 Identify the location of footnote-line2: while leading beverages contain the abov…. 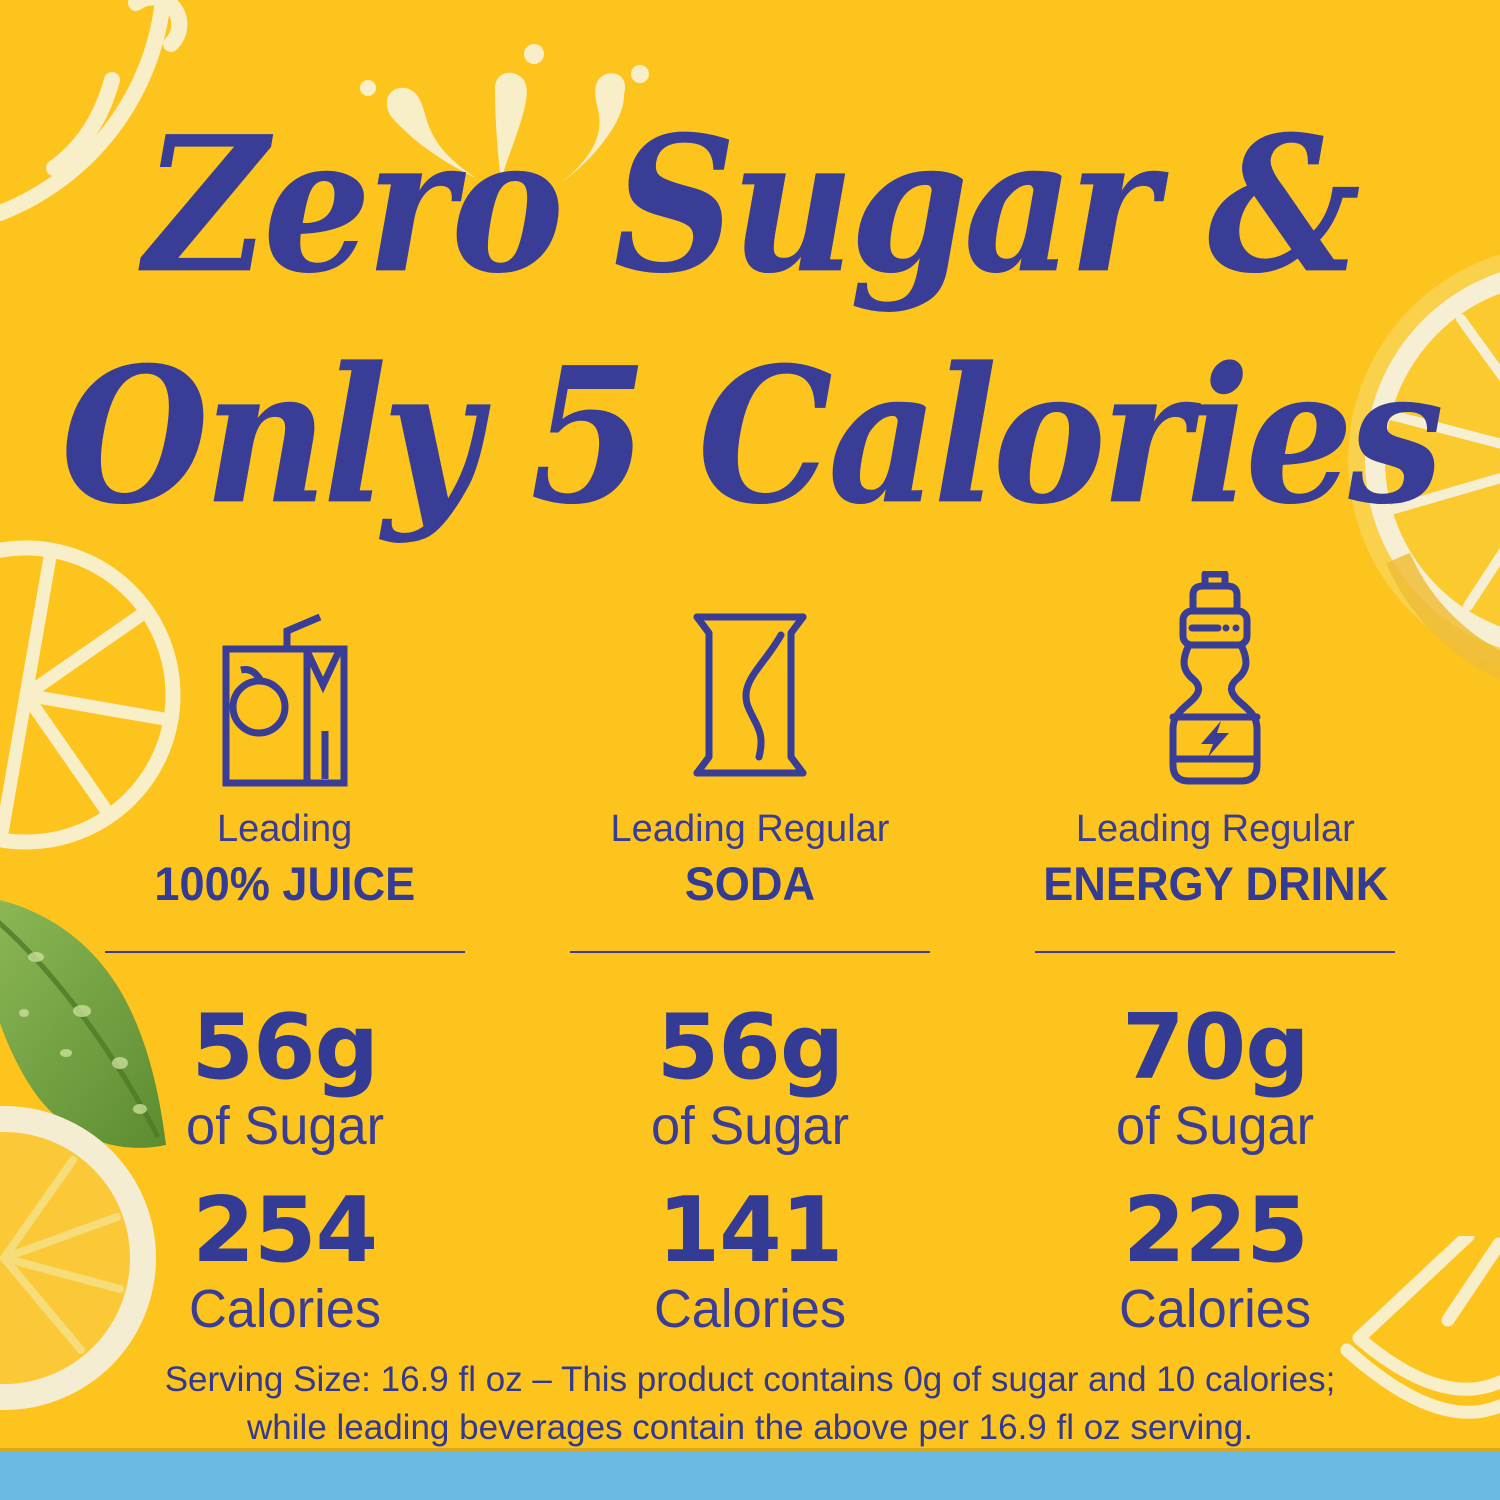
(750, 1428).